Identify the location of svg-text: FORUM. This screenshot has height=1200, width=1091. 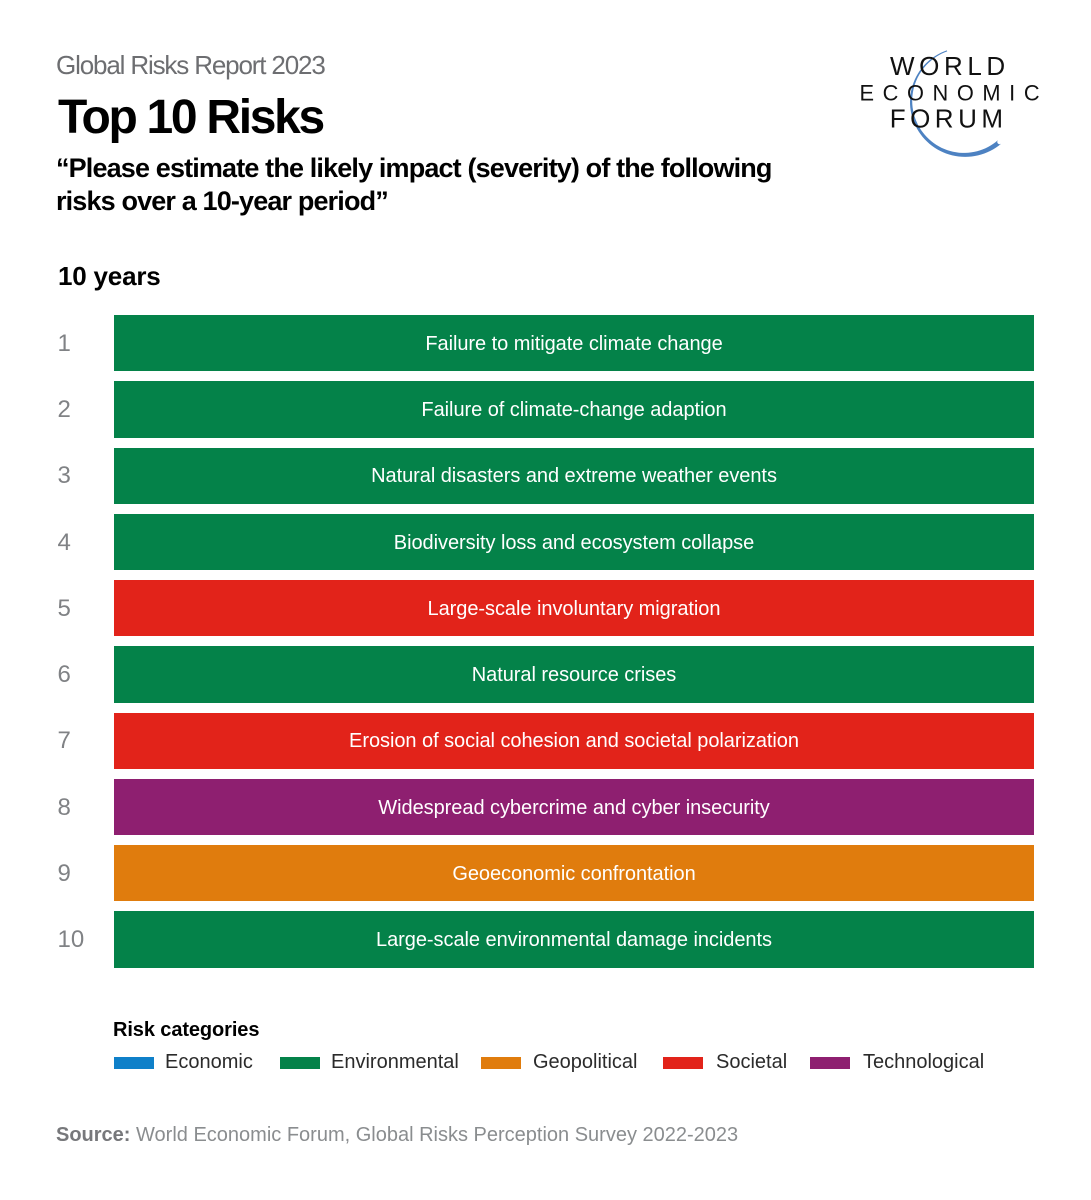
(949, 119).